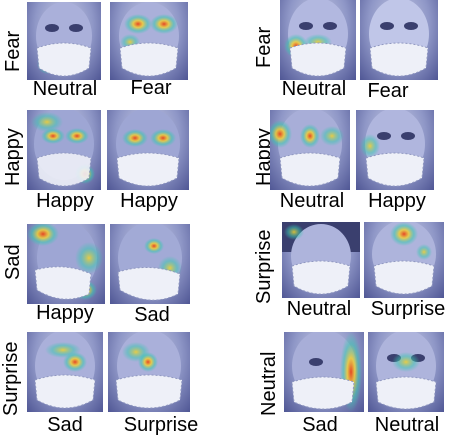 The width and height of the screenshot is (460, 444). I want to click on row-label: Sad, so click(13, 262).